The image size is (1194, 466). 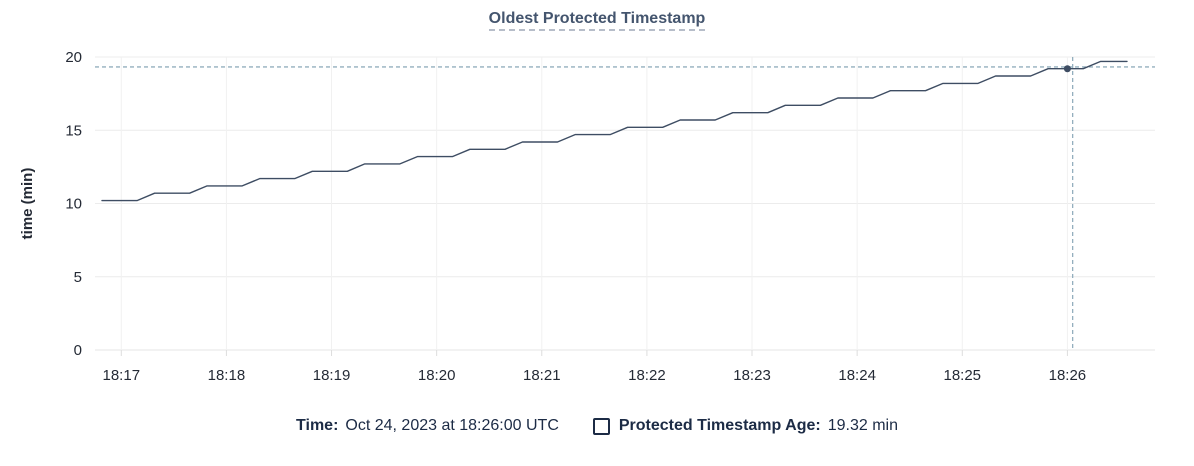 What do you see at coordinates (78, 350) in the screenshot?
I see `y-tick-label: 0` at bounding box center [78, 350].